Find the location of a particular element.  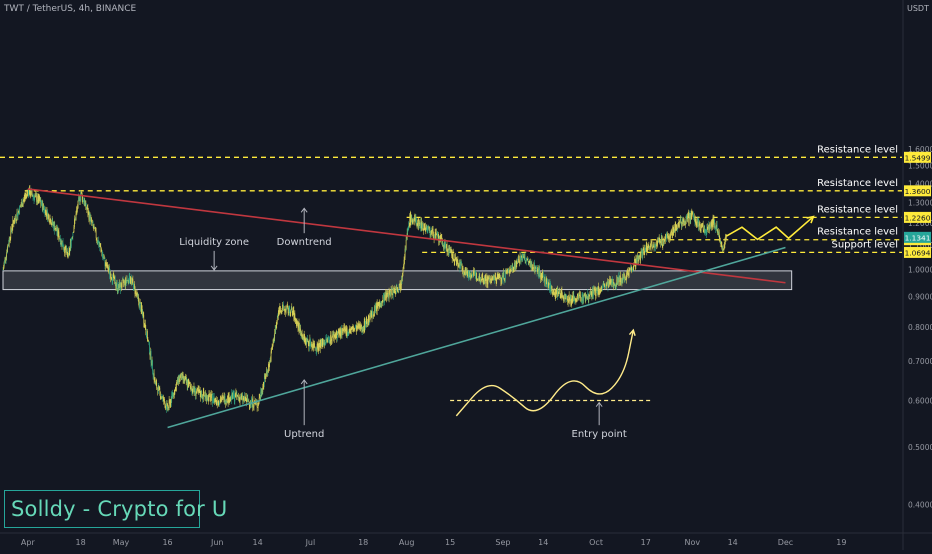

y-tick-label: 1.0000 is located at coordinates (920, 270).